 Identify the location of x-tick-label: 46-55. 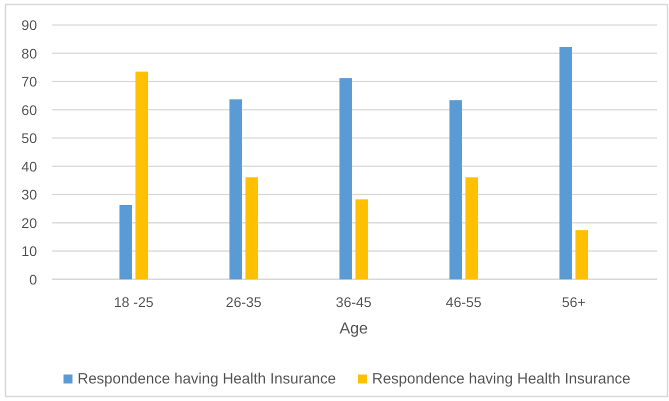
(464, 302).